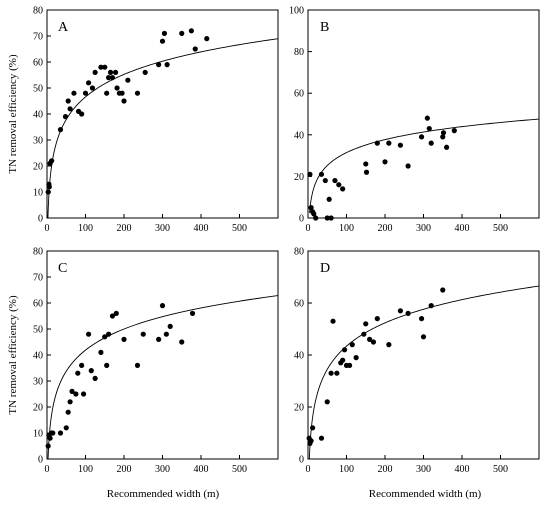  Describe the element at coordinates (346, 469) in the screenshot. I see `panel-d-x-tick-label: 100` at that location.